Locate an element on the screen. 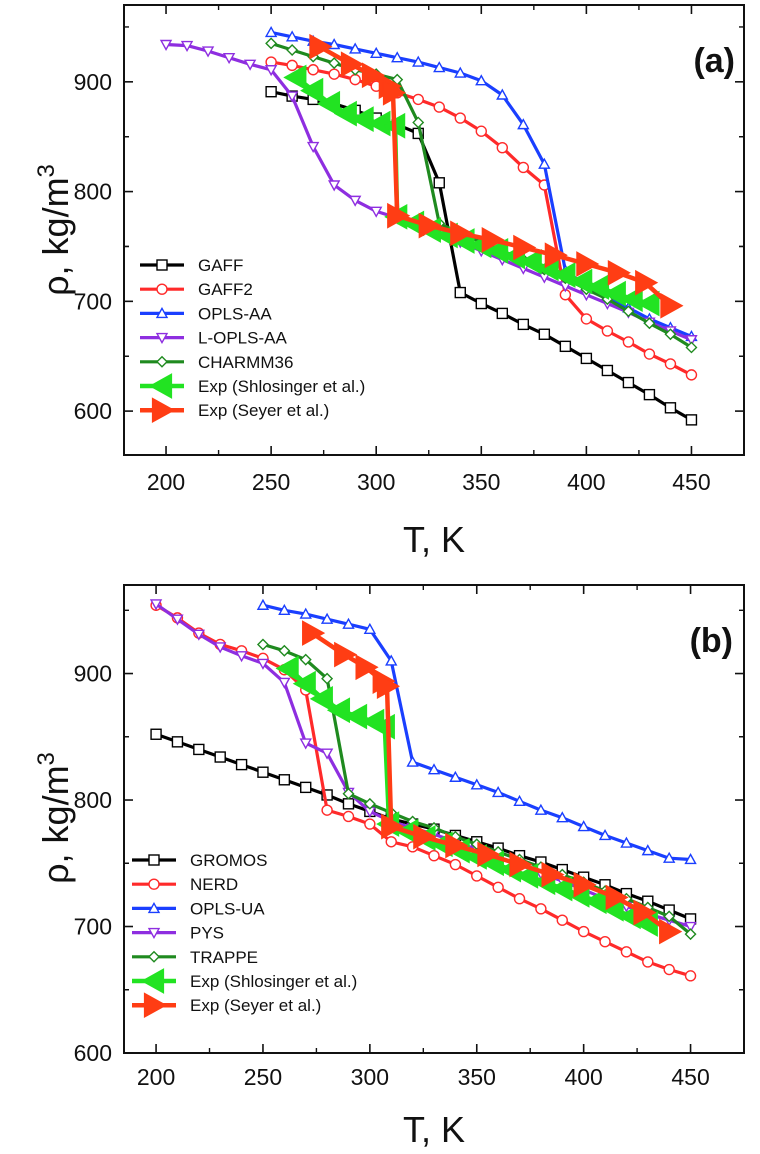  legend-label: PYS is located at coordinates (207, 933).